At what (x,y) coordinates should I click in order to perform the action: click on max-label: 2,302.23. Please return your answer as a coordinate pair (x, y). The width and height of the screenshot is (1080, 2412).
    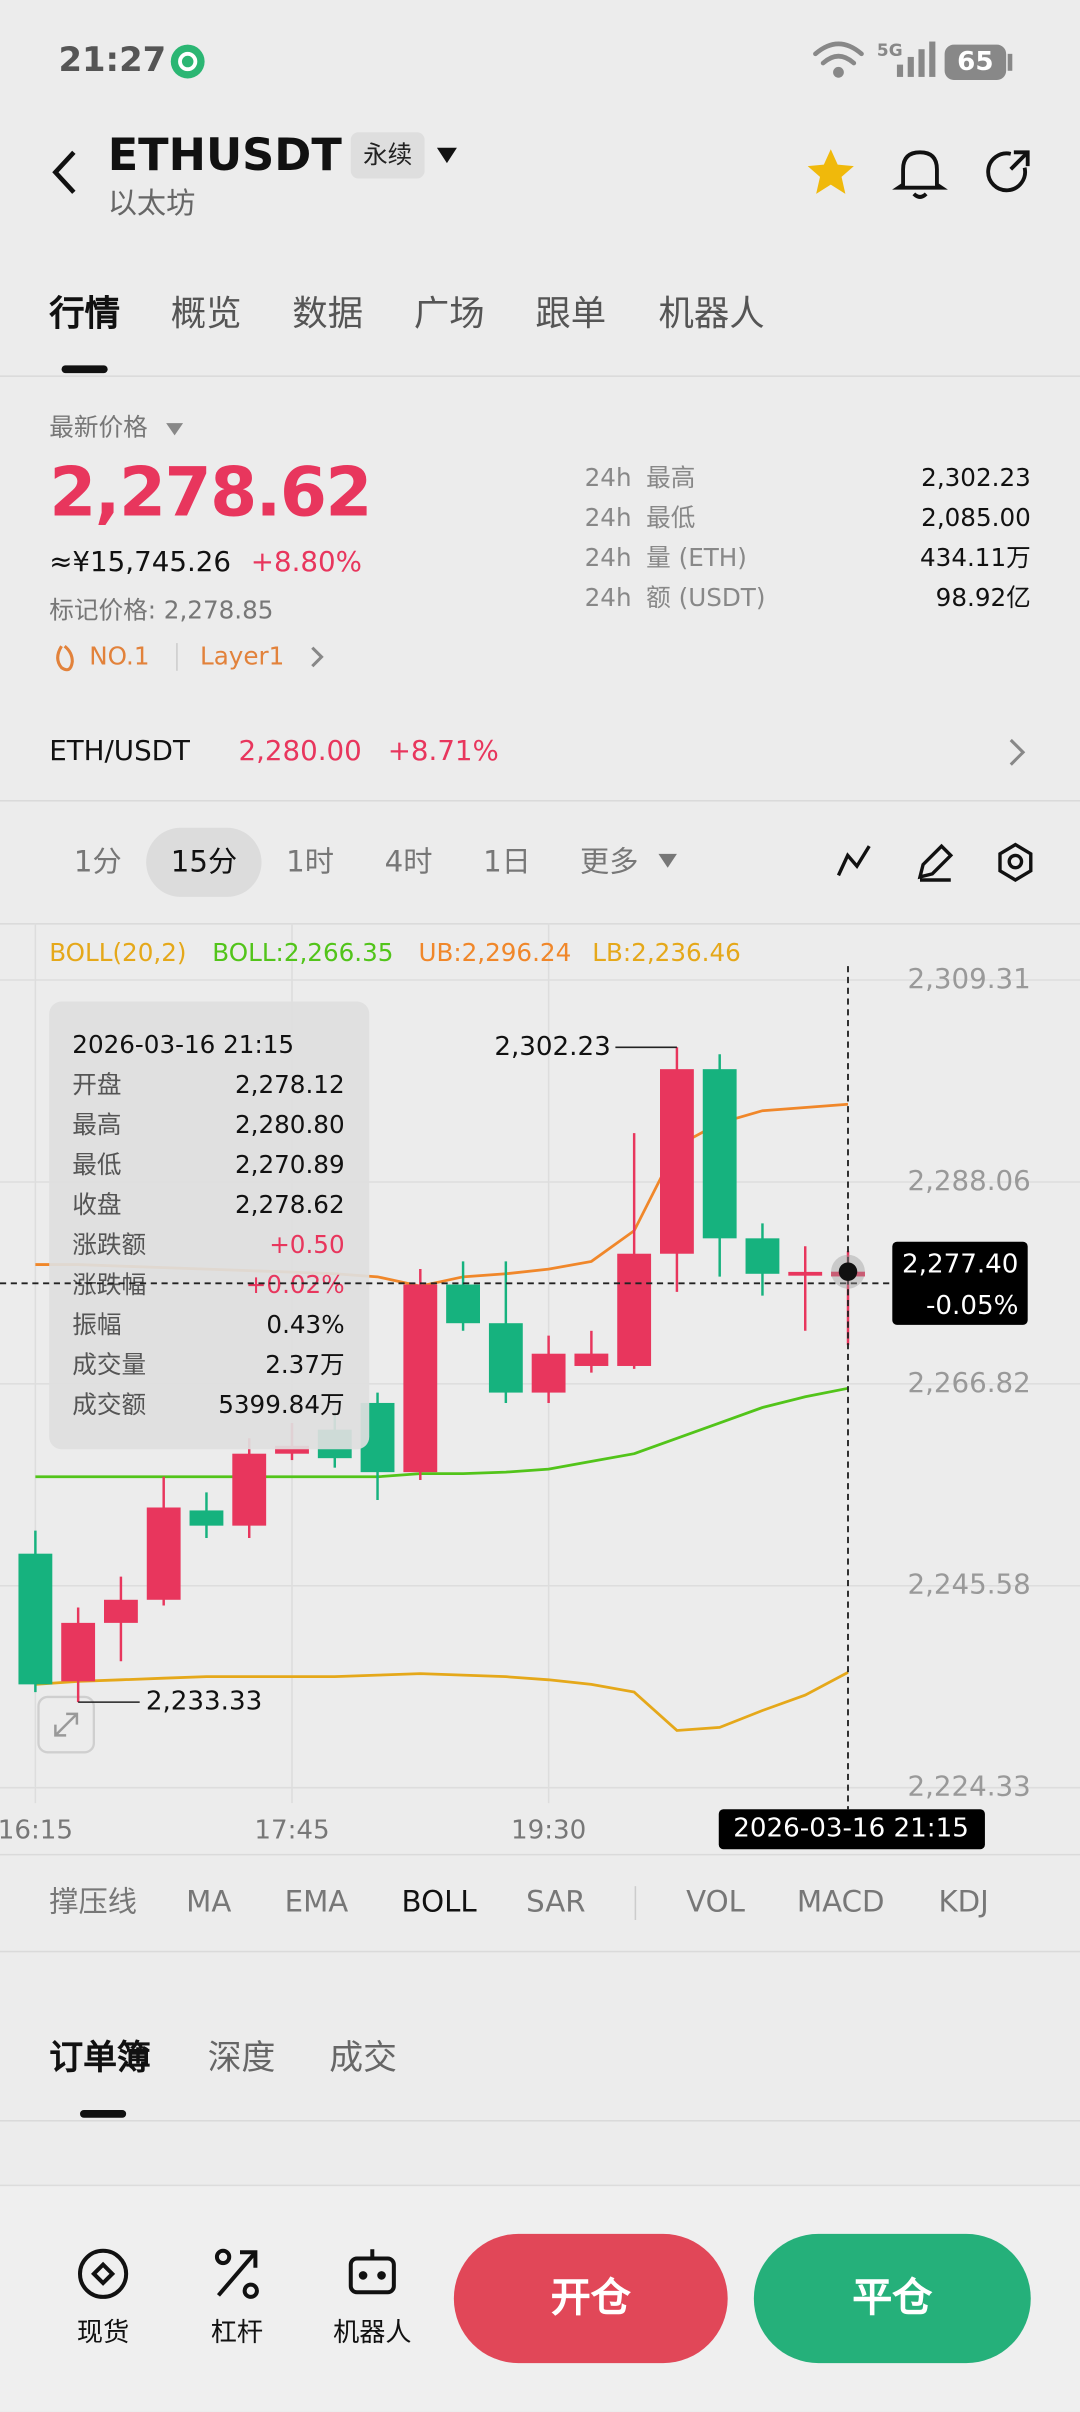
    Looking at the image, I should click on (552, 1047).